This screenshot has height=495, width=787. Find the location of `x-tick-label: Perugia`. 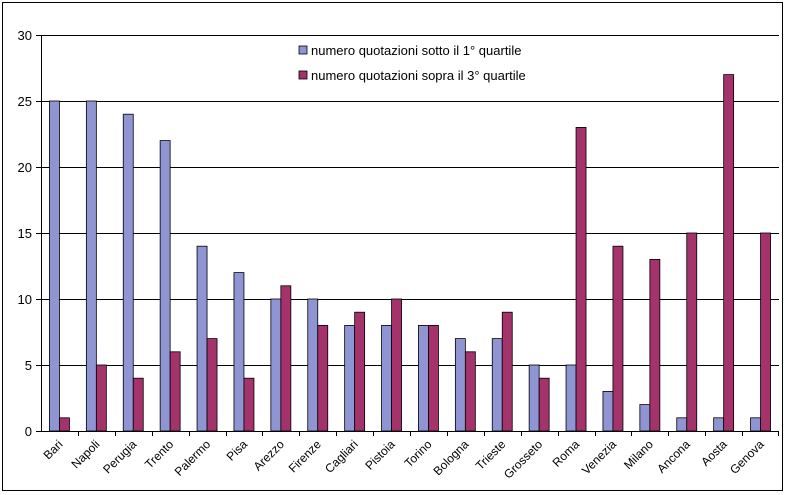

x-tick-label: Perugia is located at coordinates (119, 456).